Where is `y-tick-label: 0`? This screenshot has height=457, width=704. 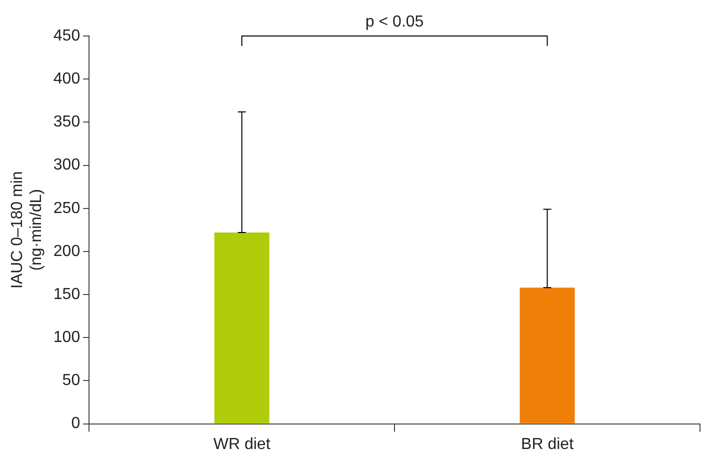
y-tick-label: 0 is located at coordinates (75, 423).